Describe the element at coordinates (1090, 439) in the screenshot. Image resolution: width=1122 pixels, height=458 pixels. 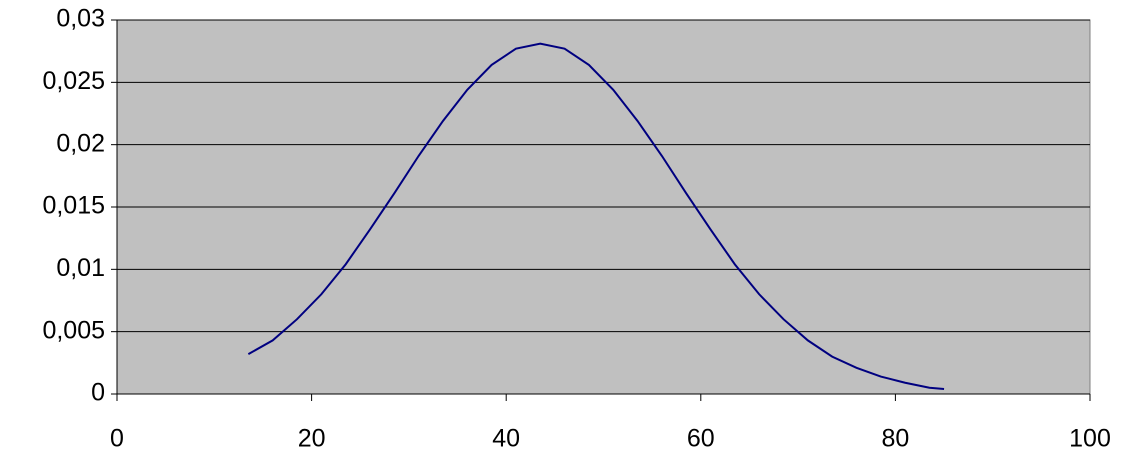
I see `x-tick-label: 100` at that location.